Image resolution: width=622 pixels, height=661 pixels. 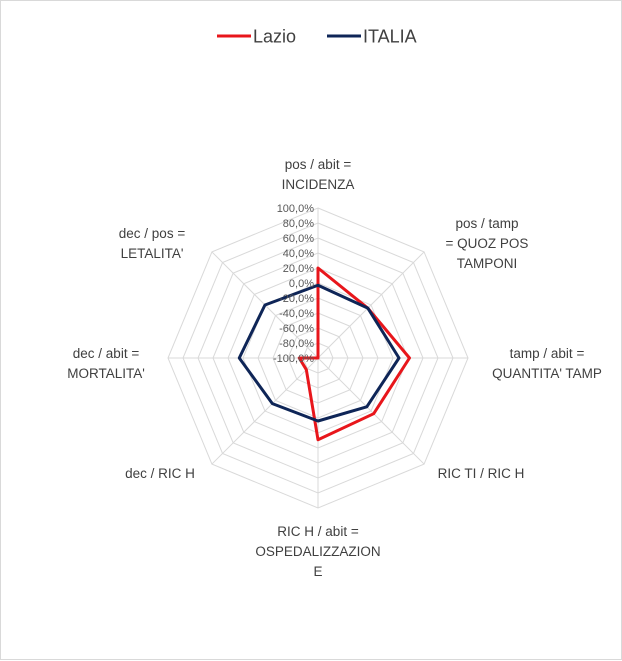 I want to click on category-label: dec / pos =, so click(x=152, y=233).